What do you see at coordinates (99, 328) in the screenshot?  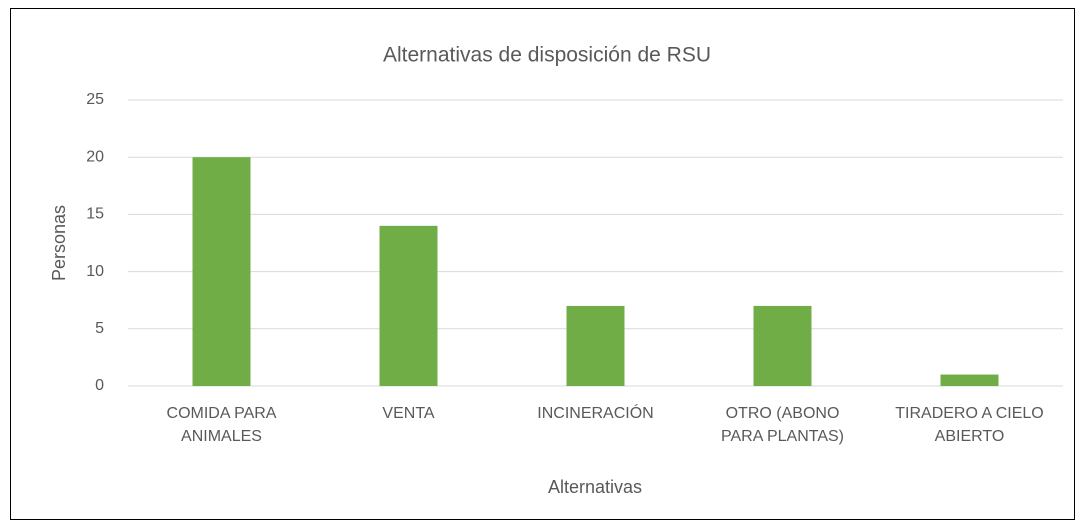 I see `y-tick-label: 5` at bounding box center [99, 328].